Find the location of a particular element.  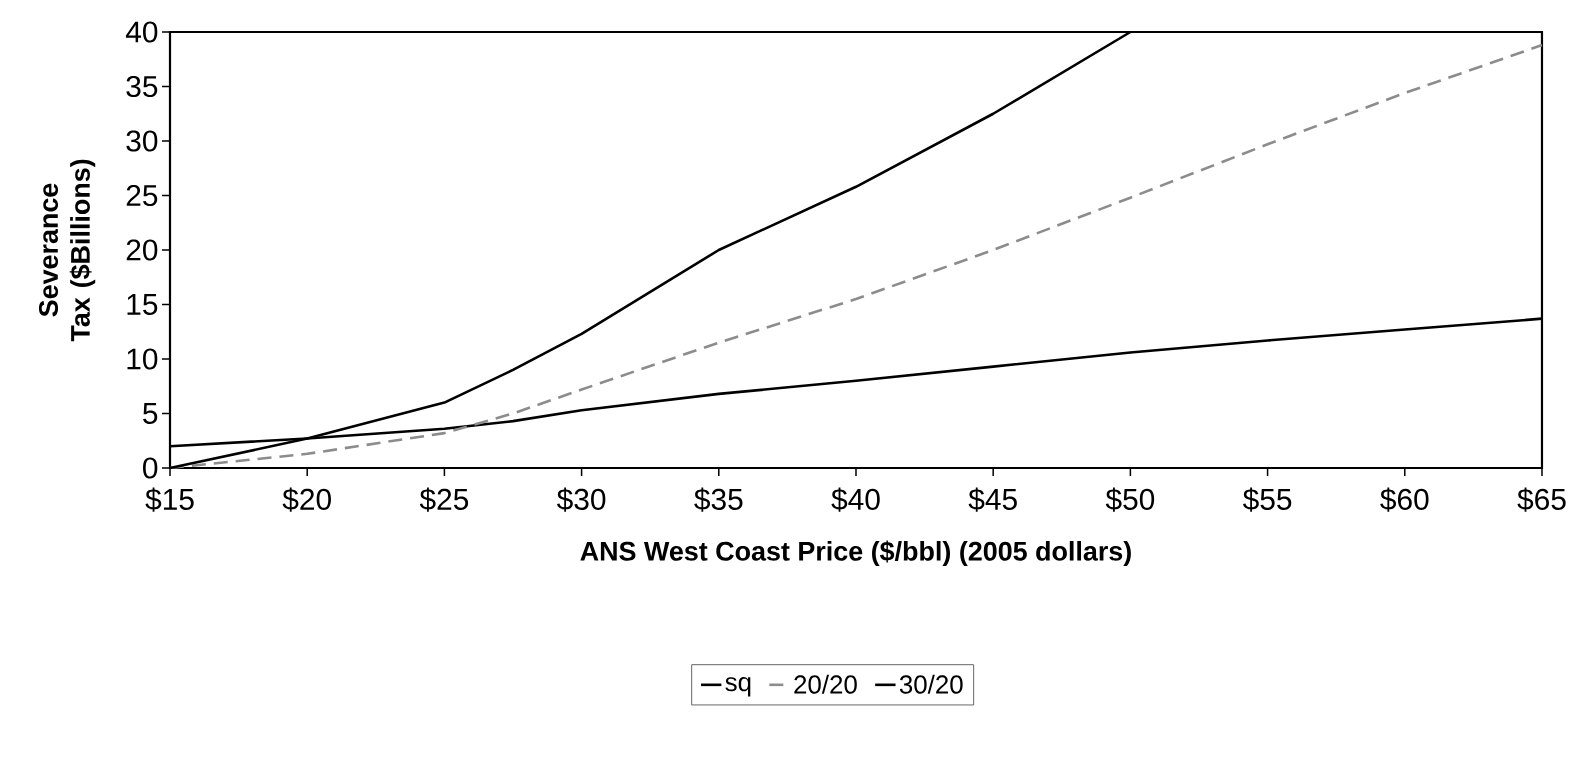

y-tick-label: 20 is located at coordinates (142, 250).